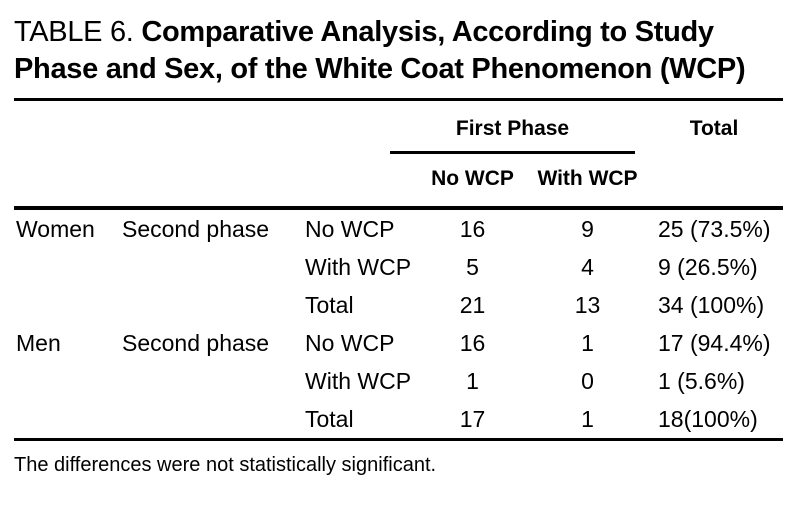  I want to click on no-wcp-header: No WCP, so click(472, 182).